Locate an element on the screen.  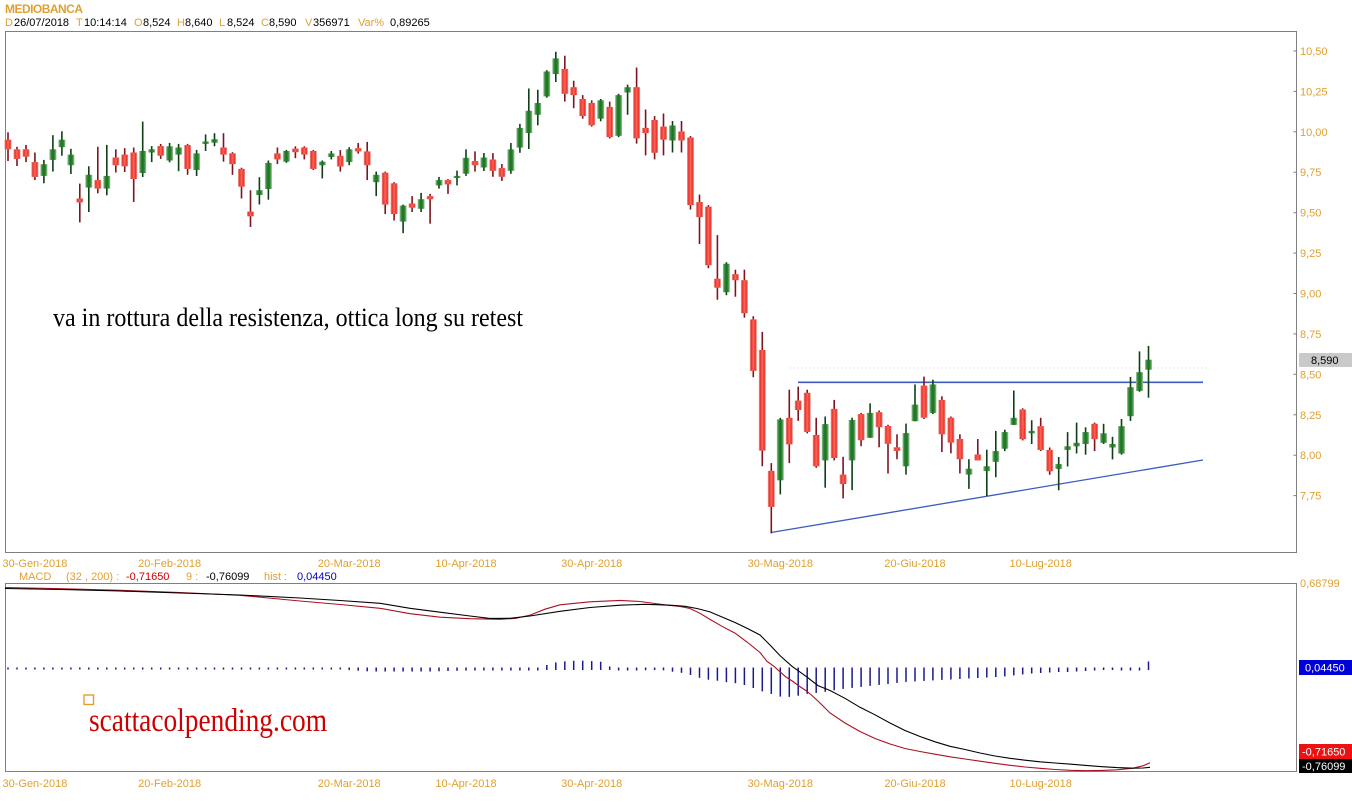
svg-text: 0,89265 is located at coordinates (410, 23).